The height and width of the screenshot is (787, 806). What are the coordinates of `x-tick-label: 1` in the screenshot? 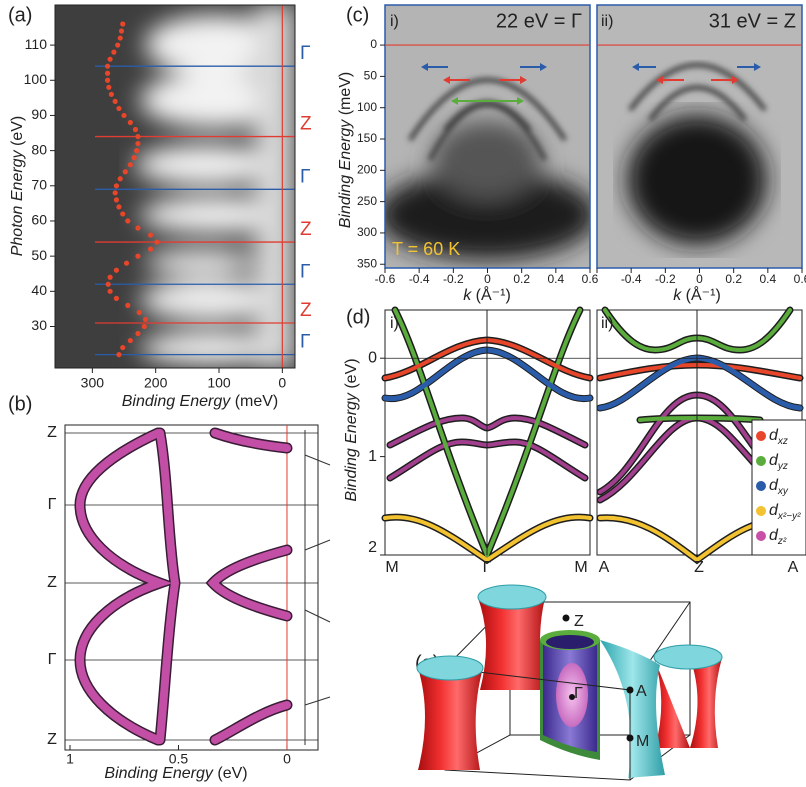 It's located at (70, 759).